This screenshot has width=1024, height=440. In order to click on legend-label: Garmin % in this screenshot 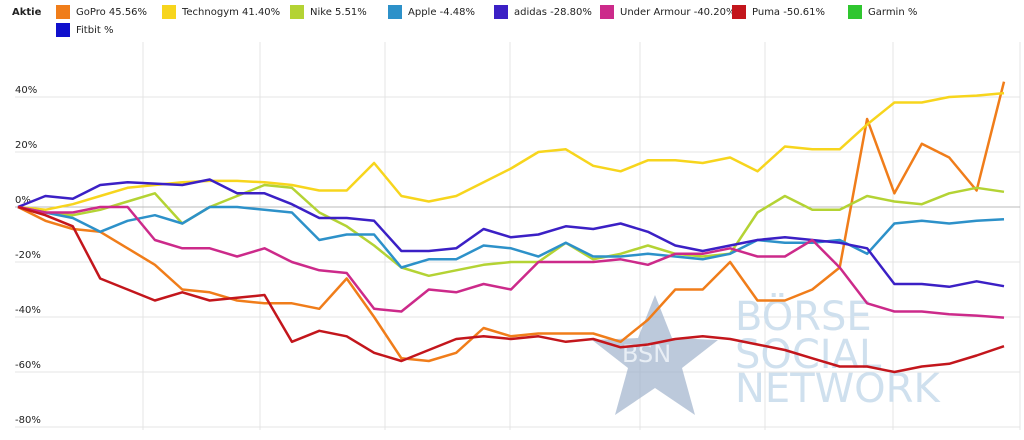, I will do `click(892, 12)`.